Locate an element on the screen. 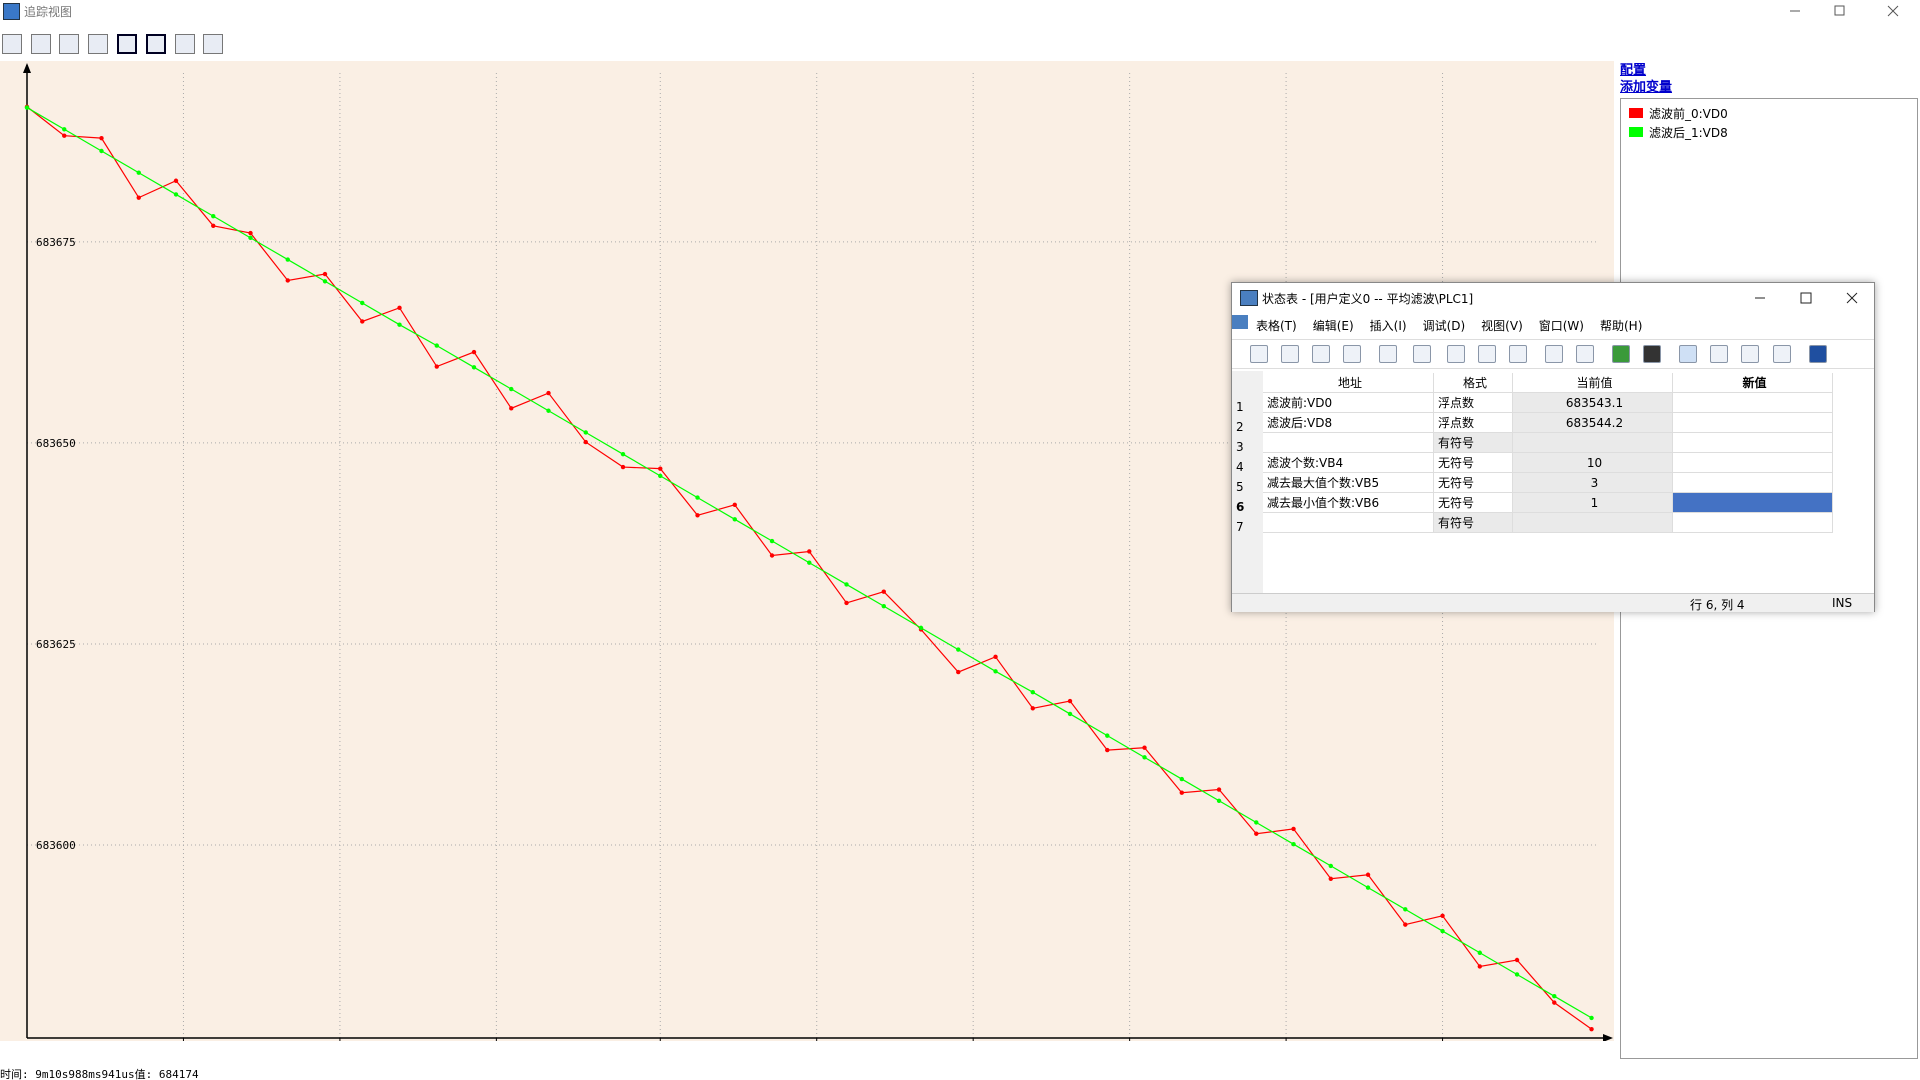 This screenshot has height=1080, width=1920. column-header: 格式 is located at coordinates (1473, 383).